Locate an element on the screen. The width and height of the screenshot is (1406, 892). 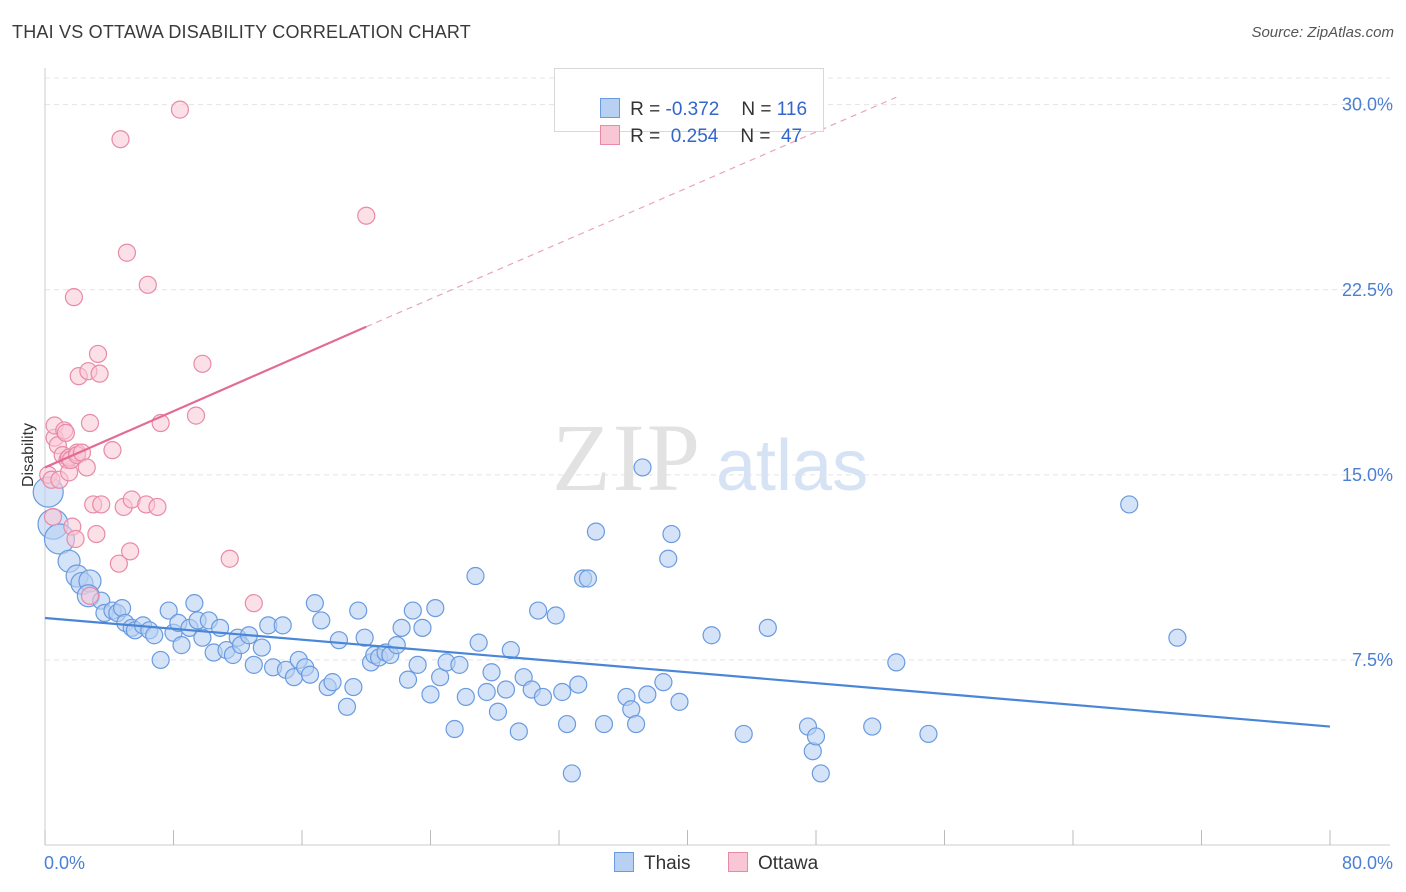
y-tick-label: 22.5% is located at coordinates (1367, 290).